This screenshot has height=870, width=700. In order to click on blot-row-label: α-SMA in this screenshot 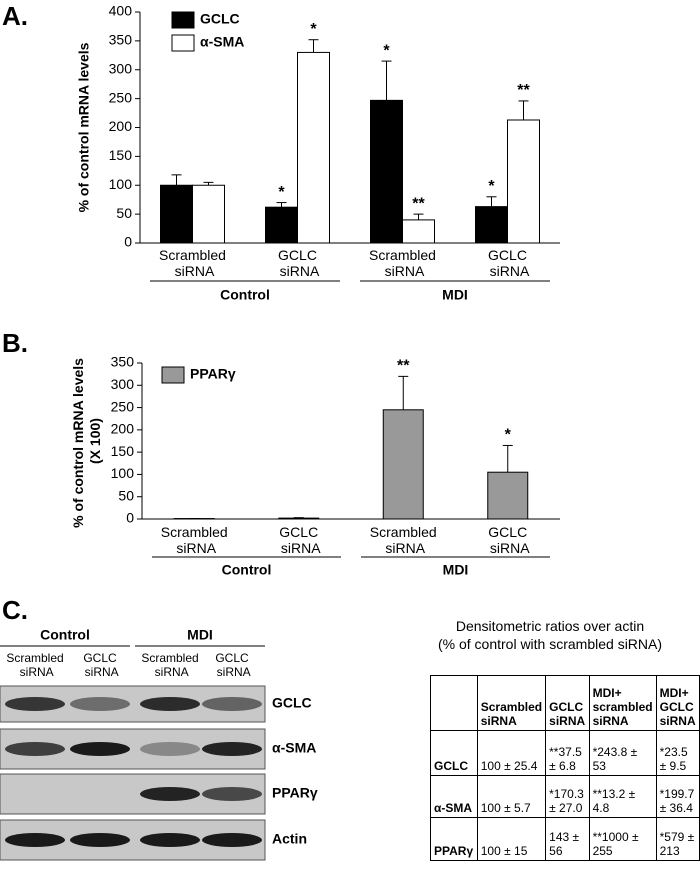, I will do `click(294, 748)`.